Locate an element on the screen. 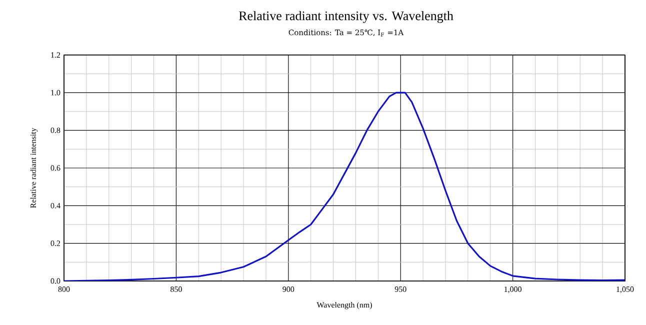 The image size is (646, 325). x-tick-label: 950 is located at coordinates (400, 289).